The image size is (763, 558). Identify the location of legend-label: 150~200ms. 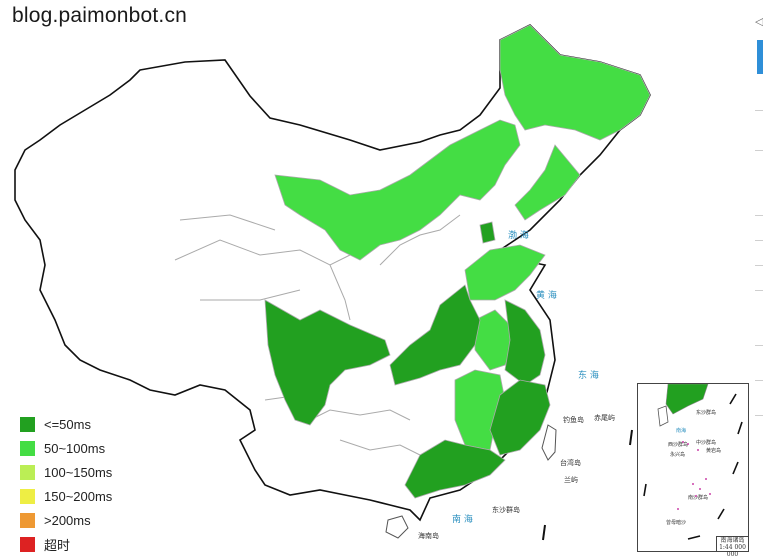
(78, 496).